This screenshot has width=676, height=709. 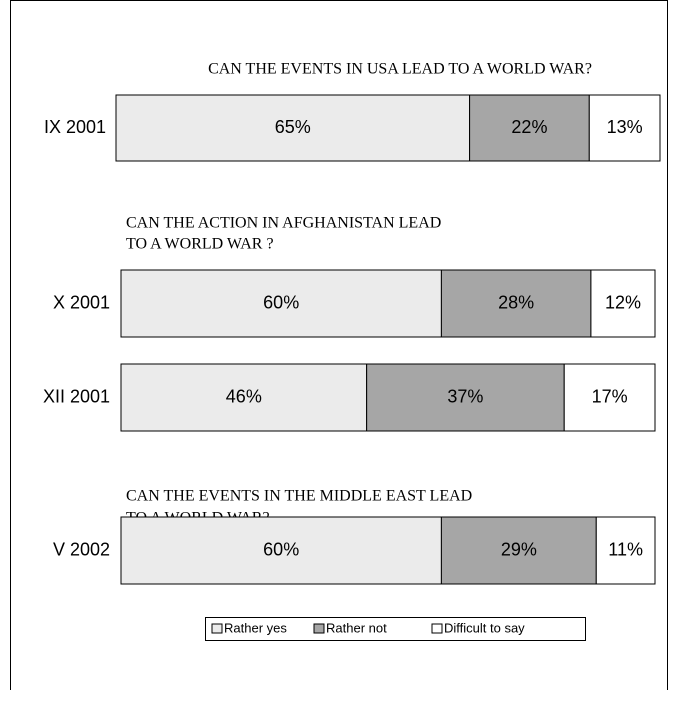 I want to click on category-label: X 2001, so click(x=81, y=302).